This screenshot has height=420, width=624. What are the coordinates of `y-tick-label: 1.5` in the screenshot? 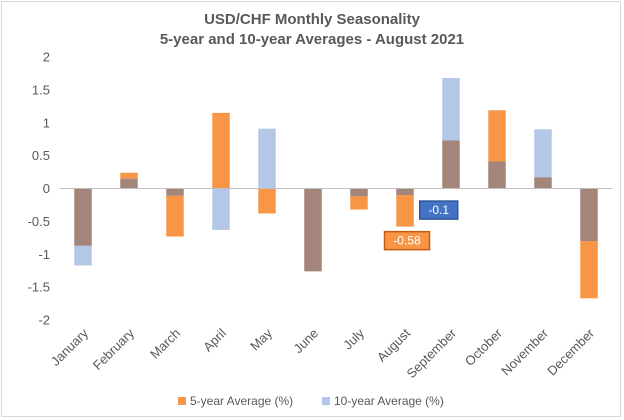 It's located at (41, 89).